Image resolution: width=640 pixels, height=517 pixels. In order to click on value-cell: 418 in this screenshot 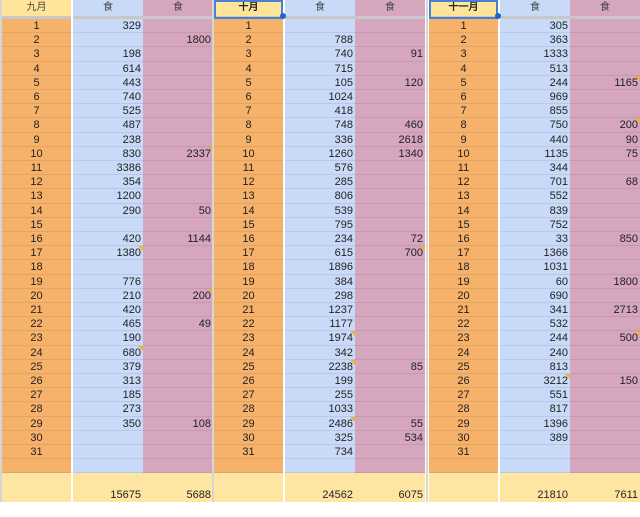, I will do `click(320, 111)`.